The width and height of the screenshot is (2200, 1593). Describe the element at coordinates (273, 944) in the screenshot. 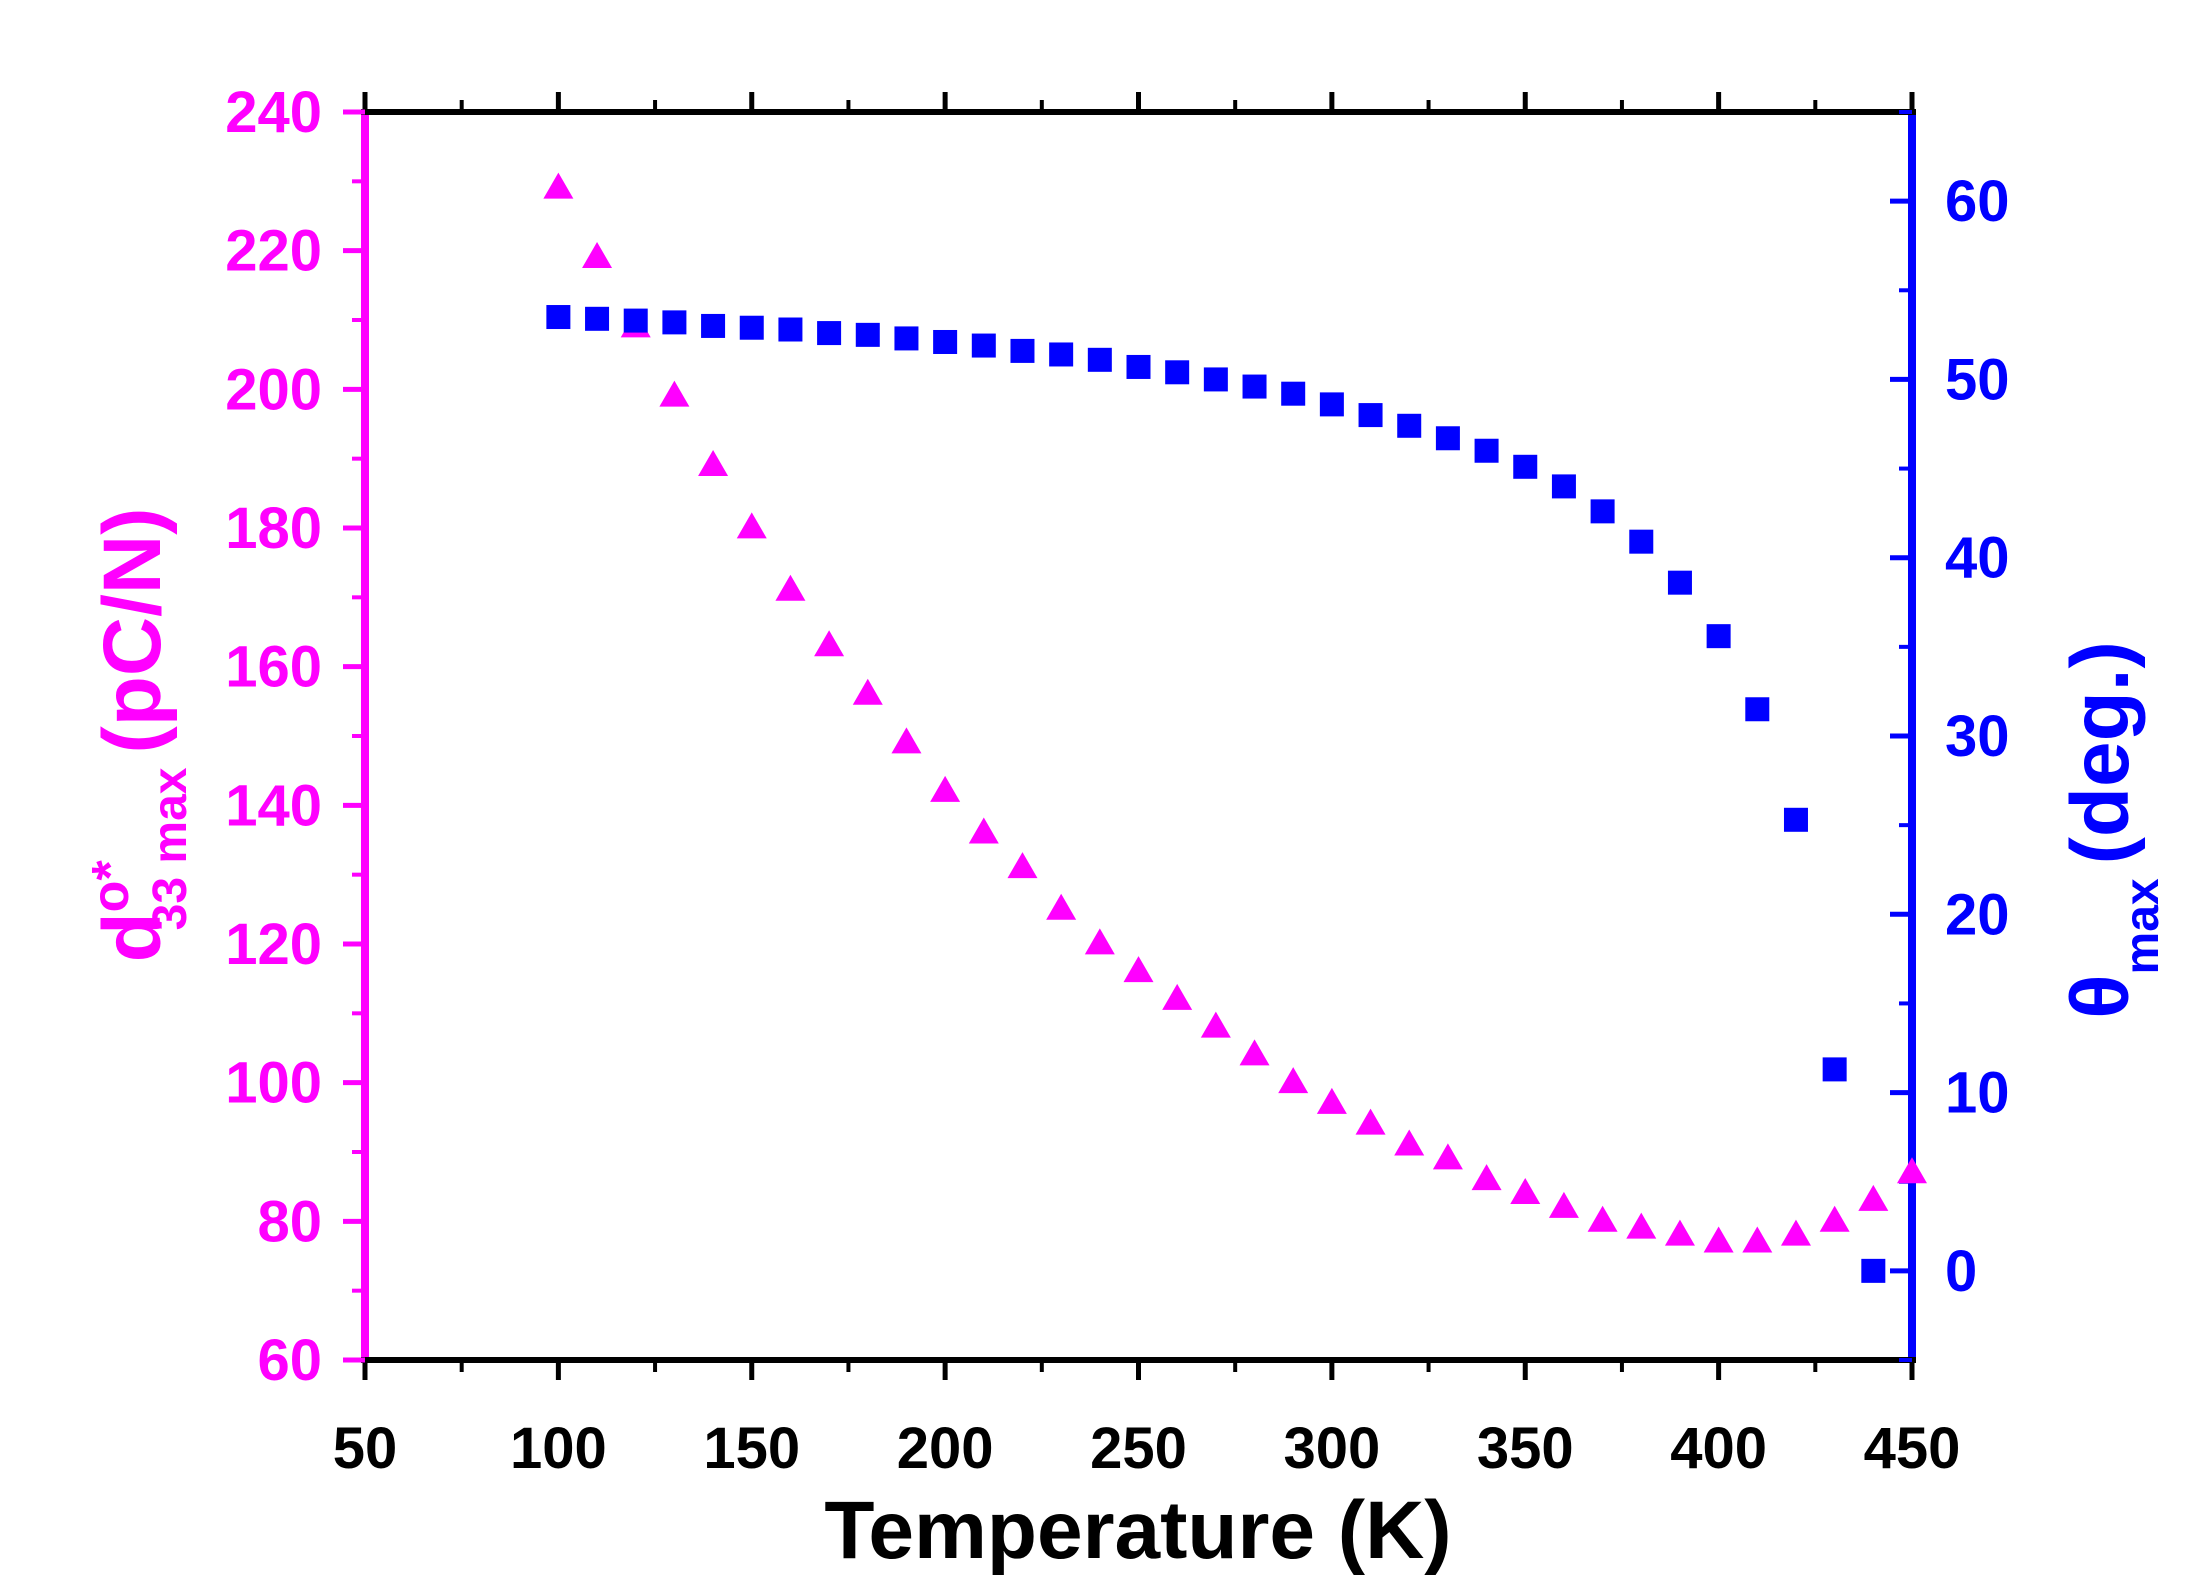

I see `left-tick-label: 120` at that location.